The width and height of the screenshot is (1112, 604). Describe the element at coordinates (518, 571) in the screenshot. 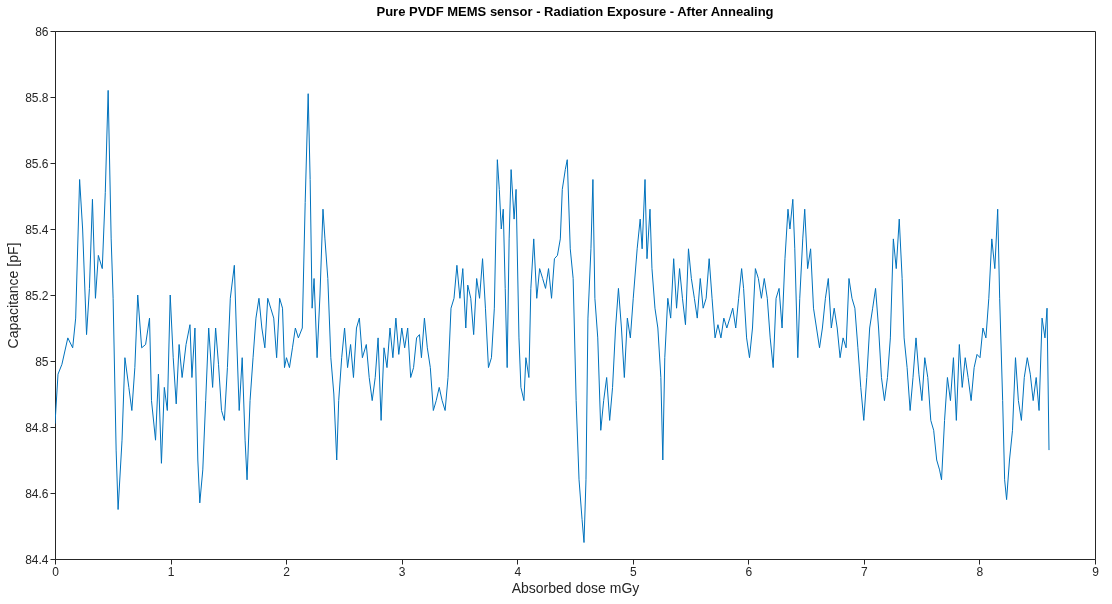

I see `x-tick-label: 4` at that location.